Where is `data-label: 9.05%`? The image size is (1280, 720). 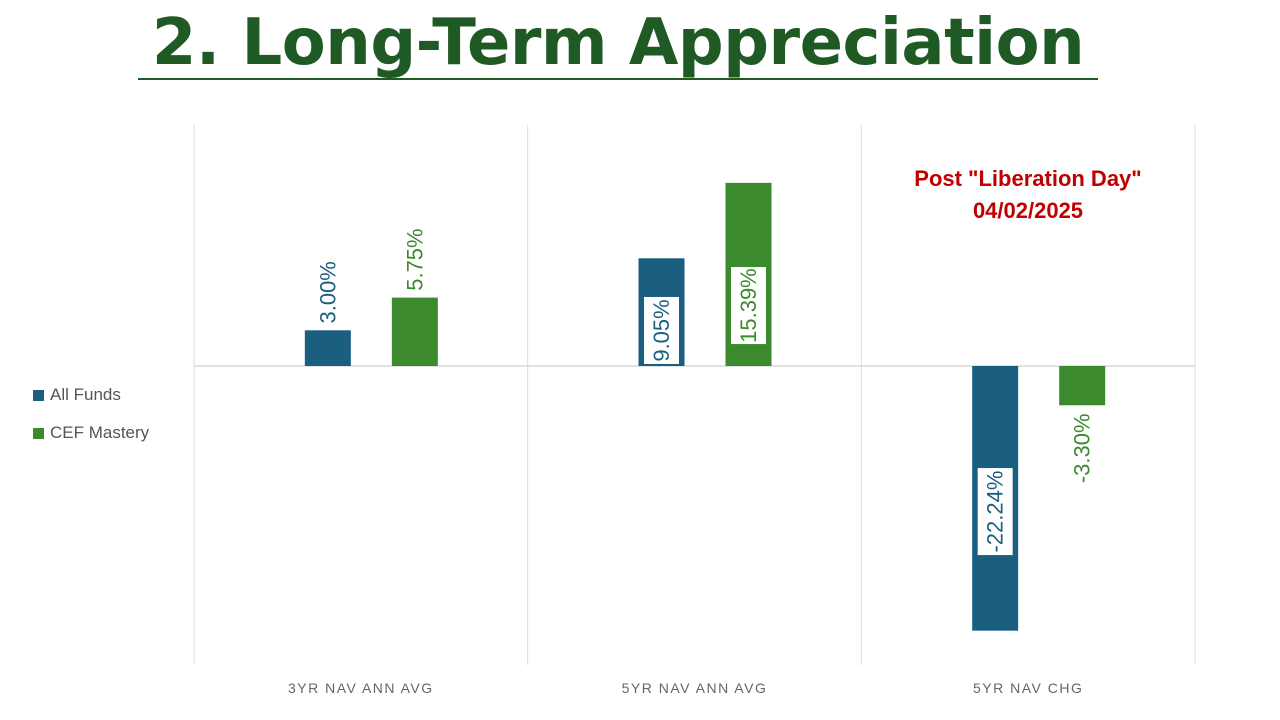
data-label: 9.05% is located at coordinates (661, 330).